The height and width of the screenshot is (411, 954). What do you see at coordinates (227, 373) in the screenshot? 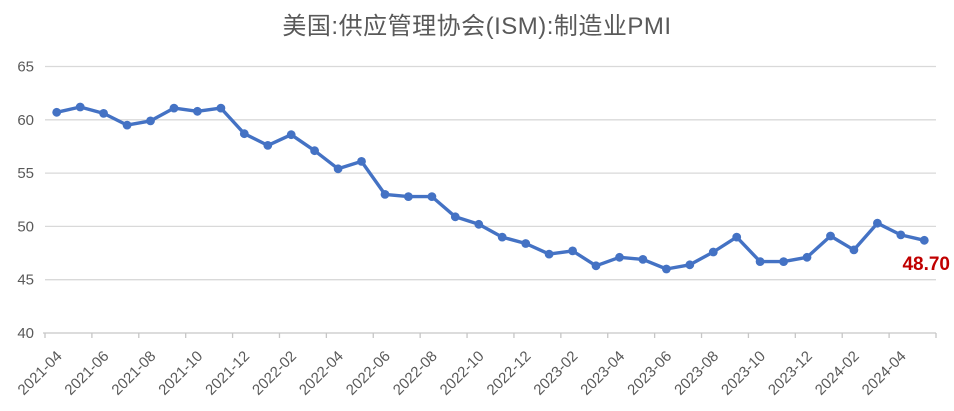
I see `x-axis-tick-label: 2021-12` at bounding box center [227, 373].